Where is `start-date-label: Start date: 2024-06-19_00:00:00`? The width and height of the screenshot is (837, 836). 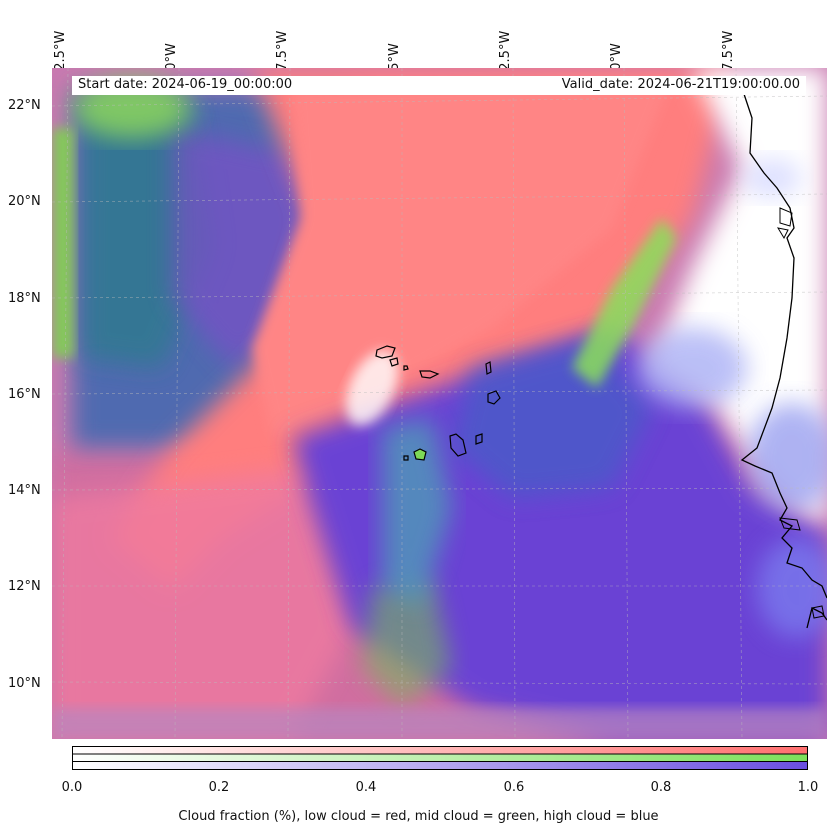 start-date-label: Start date: 2024-06-19_00:00:00 is located at coordinates (185, 84).